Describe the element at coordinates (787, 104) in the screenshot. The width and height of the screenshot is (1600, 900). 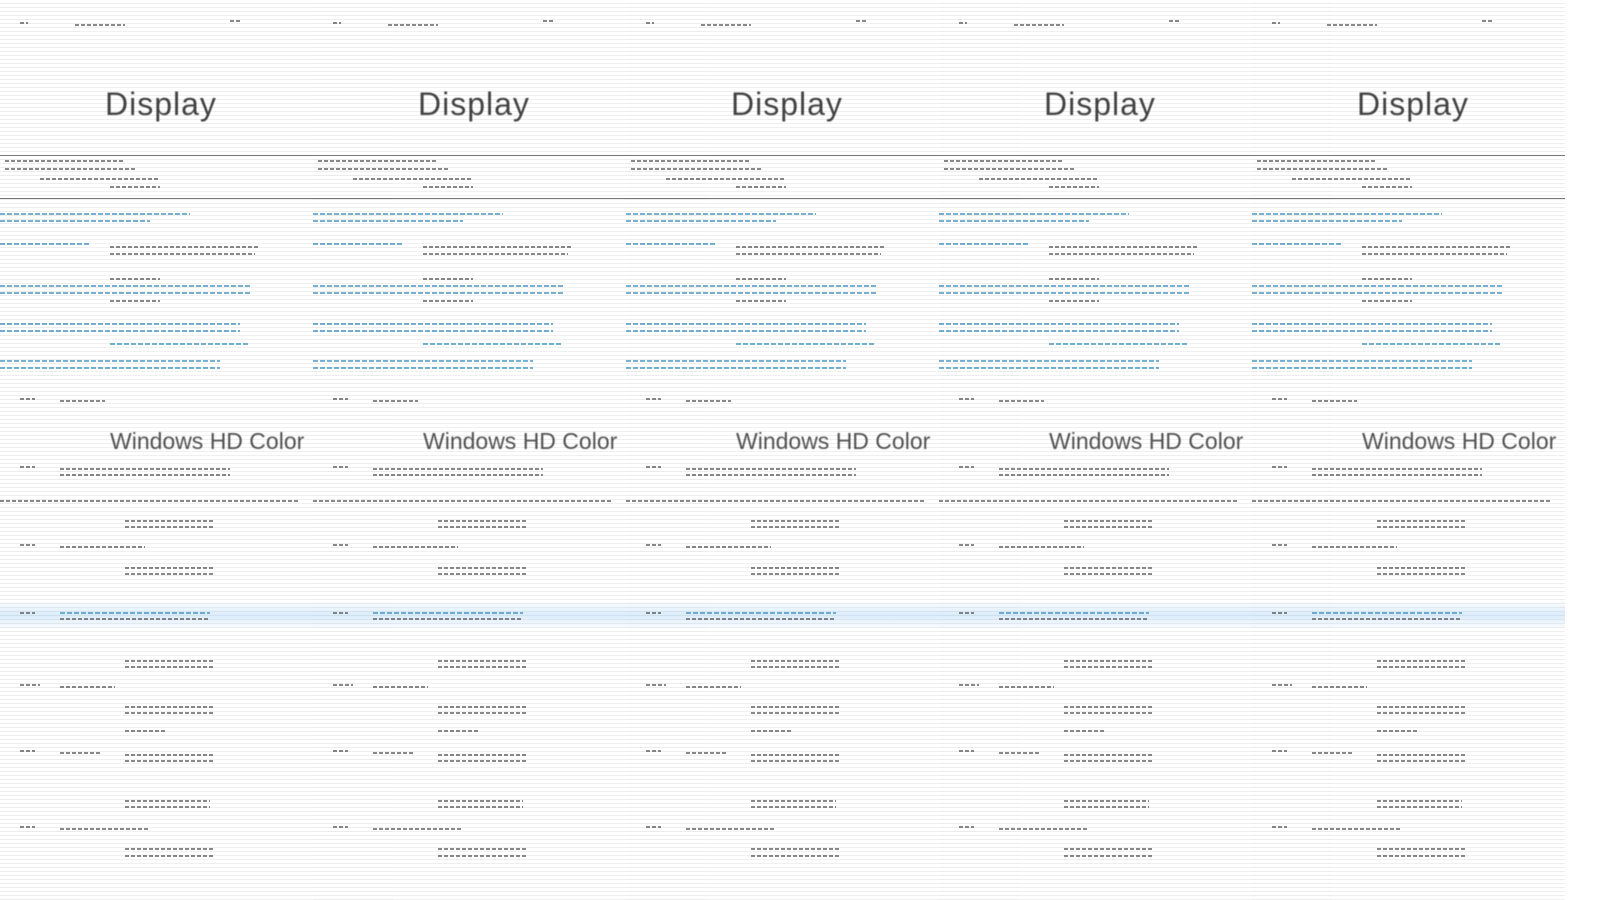
I see `page-title: Display` at that location.